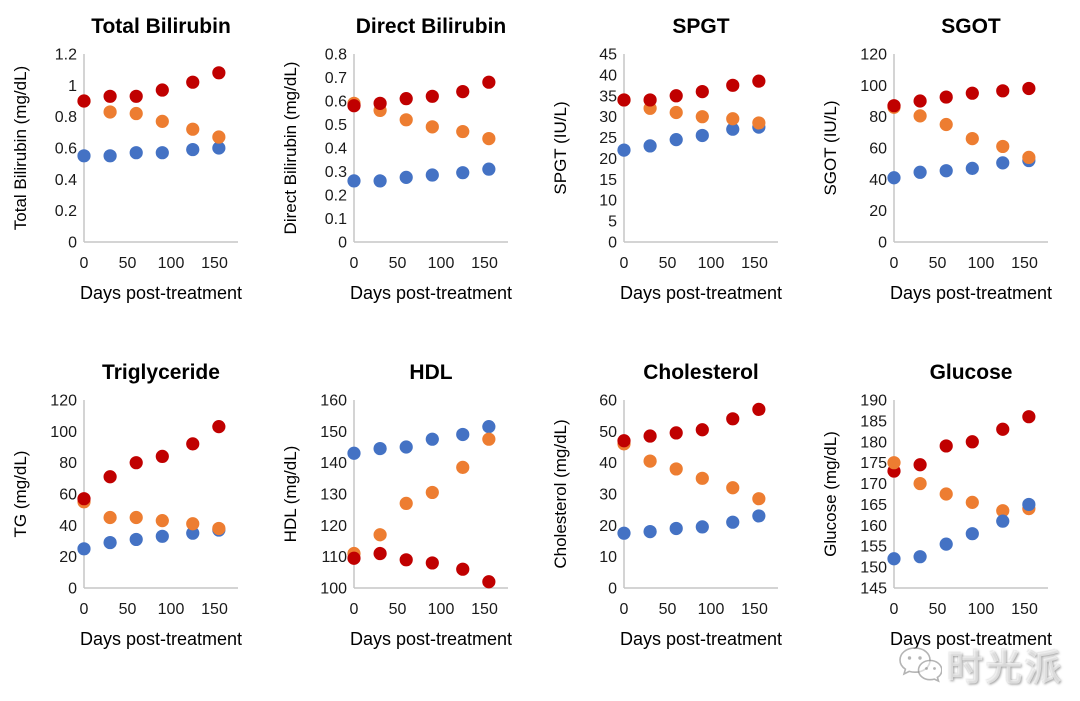 This screenshot has height=701, width=1080. I want to click on y-tick-label: 140, so click(333, 463).